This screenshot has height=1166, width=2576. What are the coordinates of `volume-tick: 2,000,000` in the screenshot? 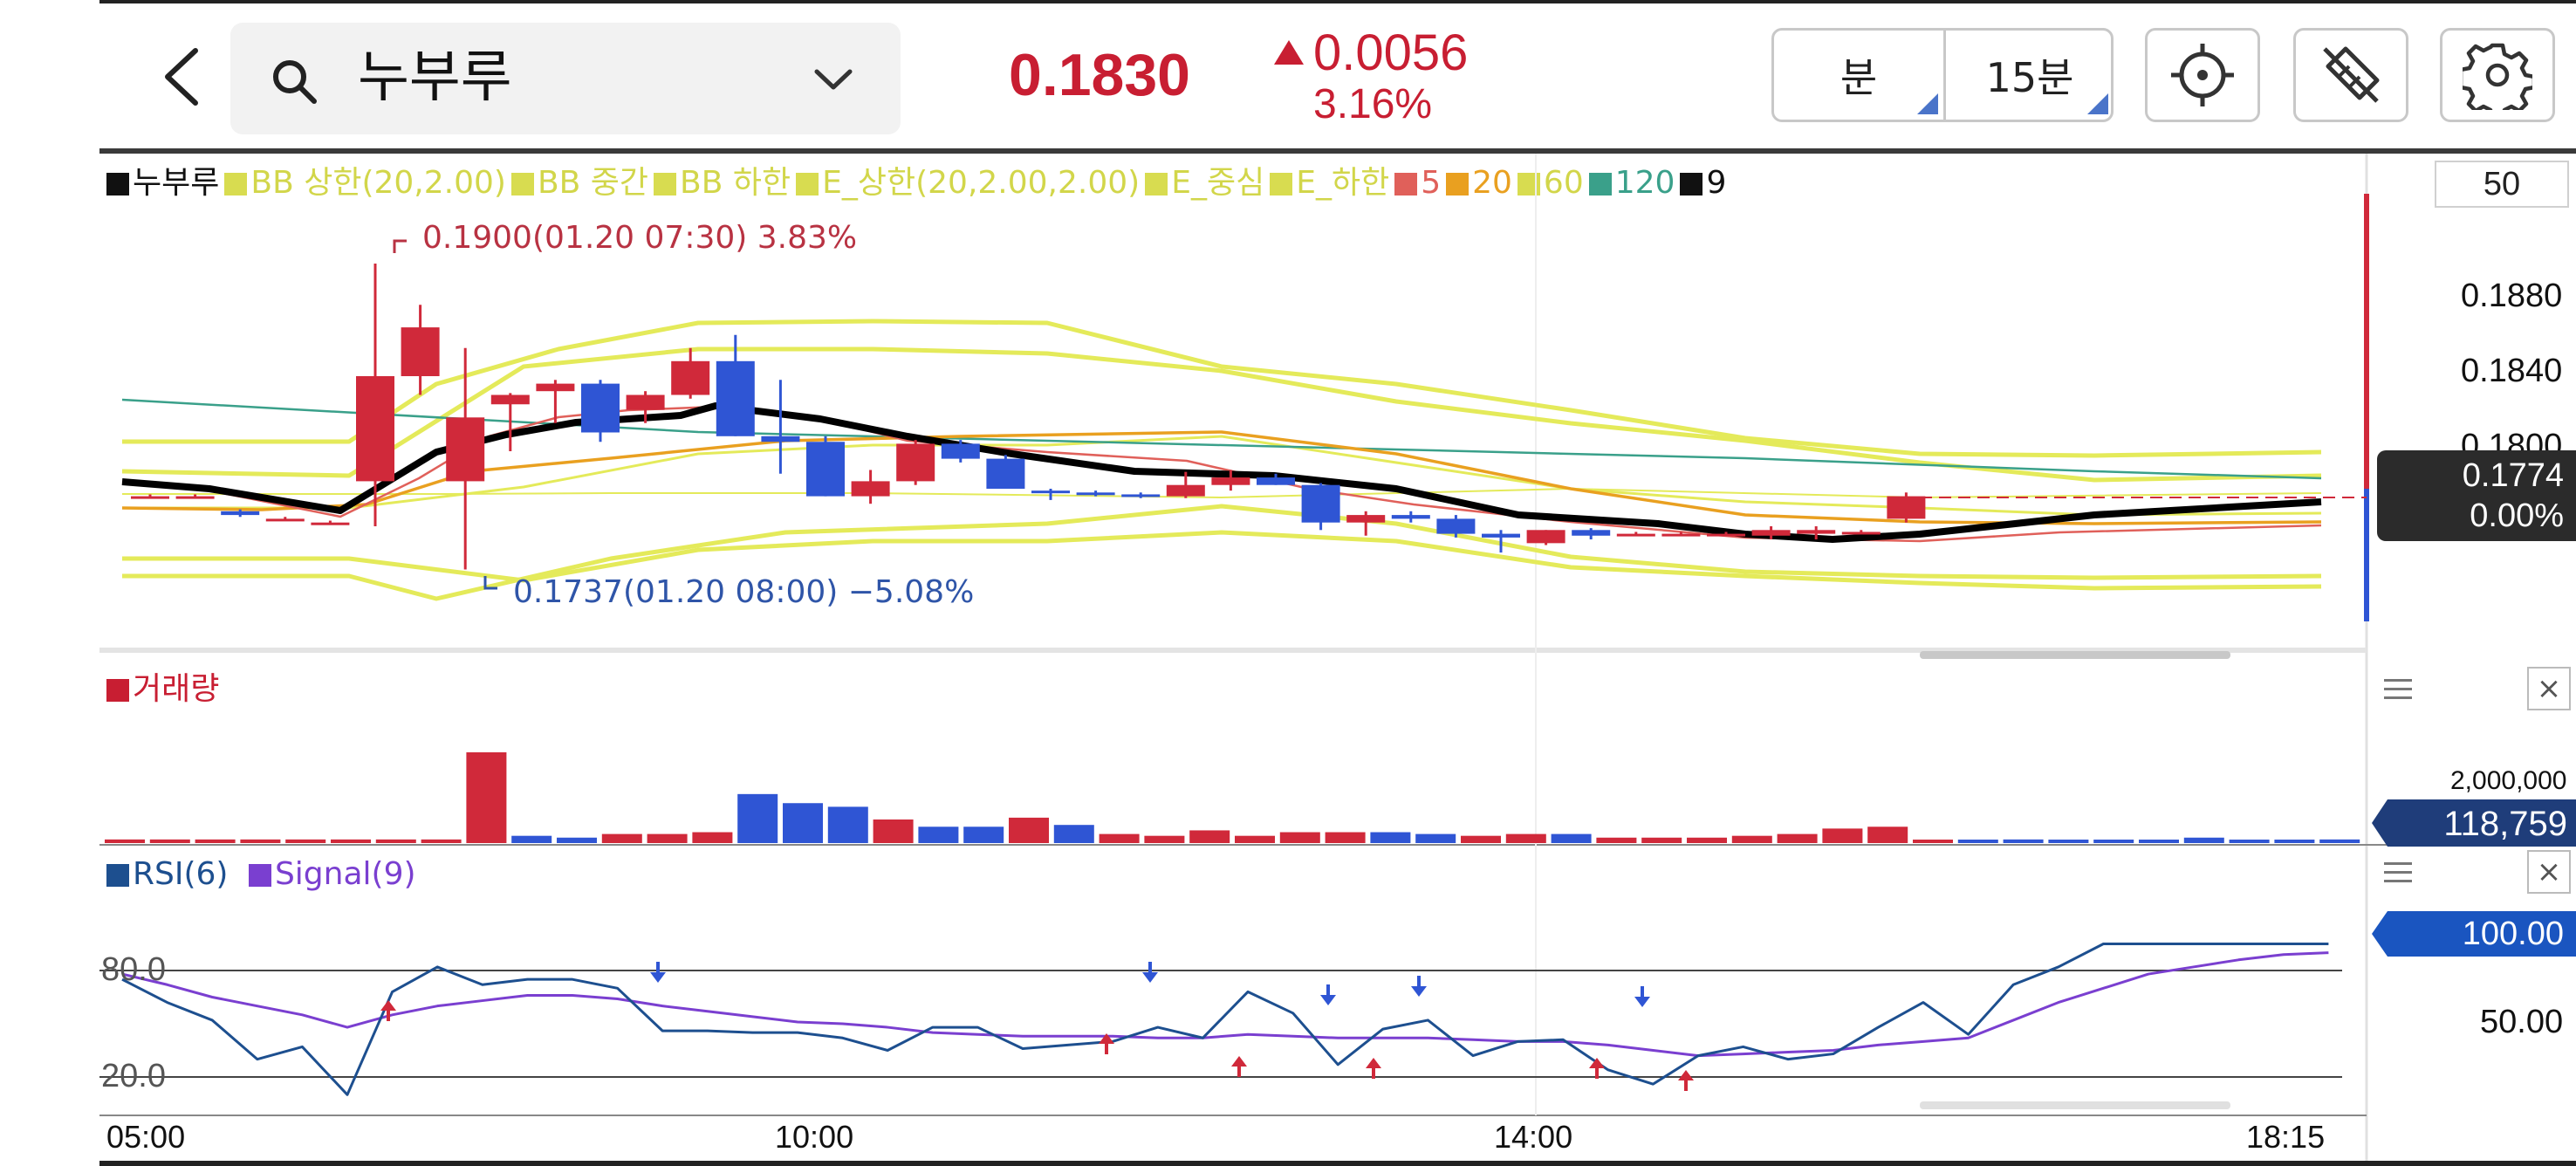 It's located at (2508, 780).